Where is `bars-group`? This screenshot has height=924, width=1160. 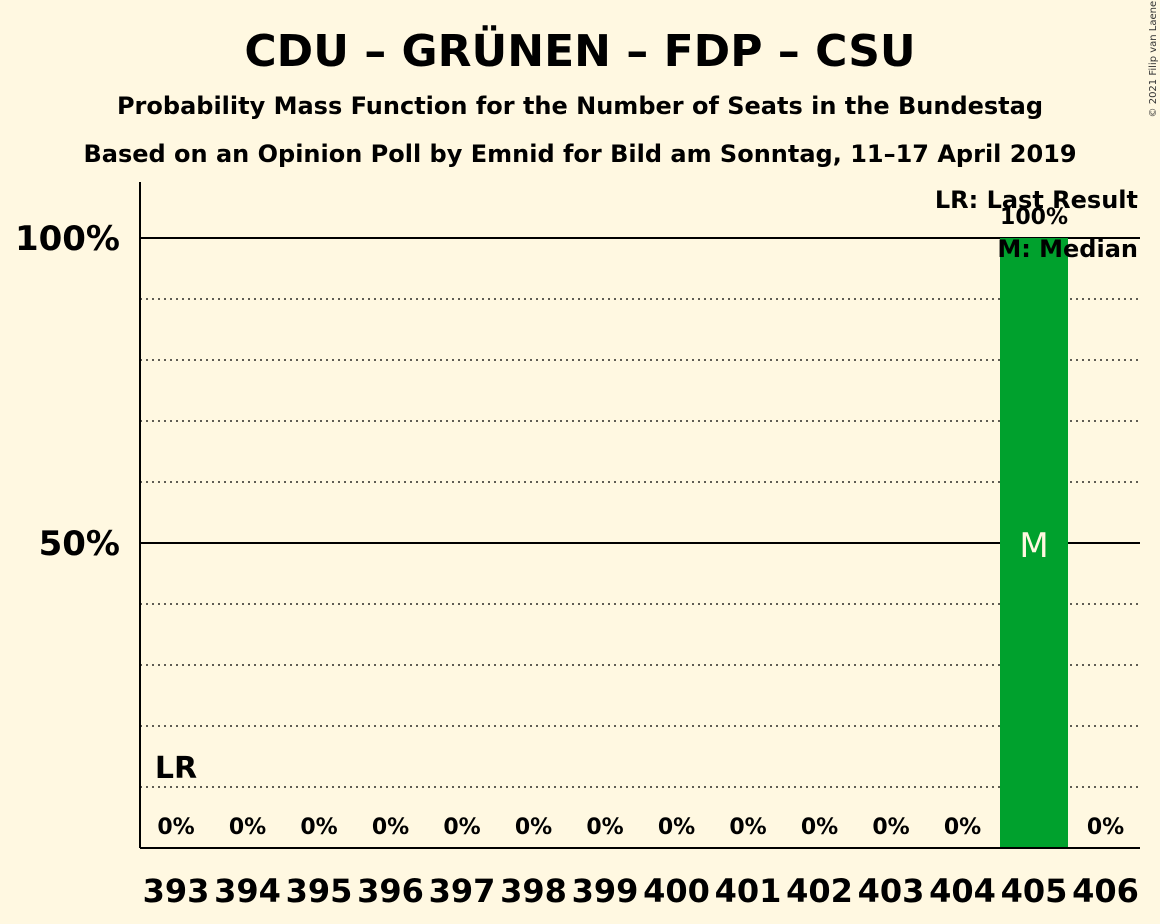
bars-group is located at coordinates (1034, 543).